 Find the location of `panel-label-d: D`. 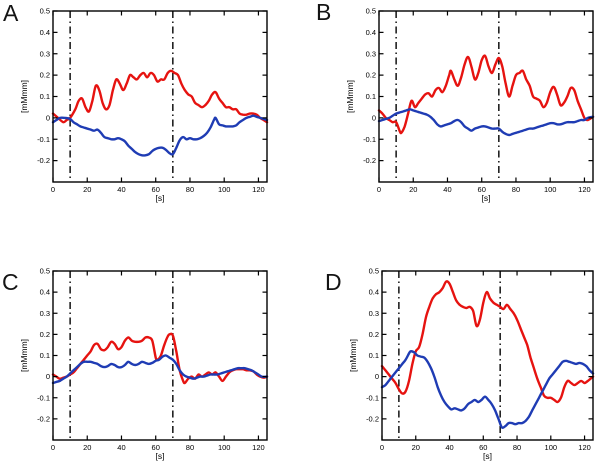

panel-label-d: D is located at coordinates (333, 282).